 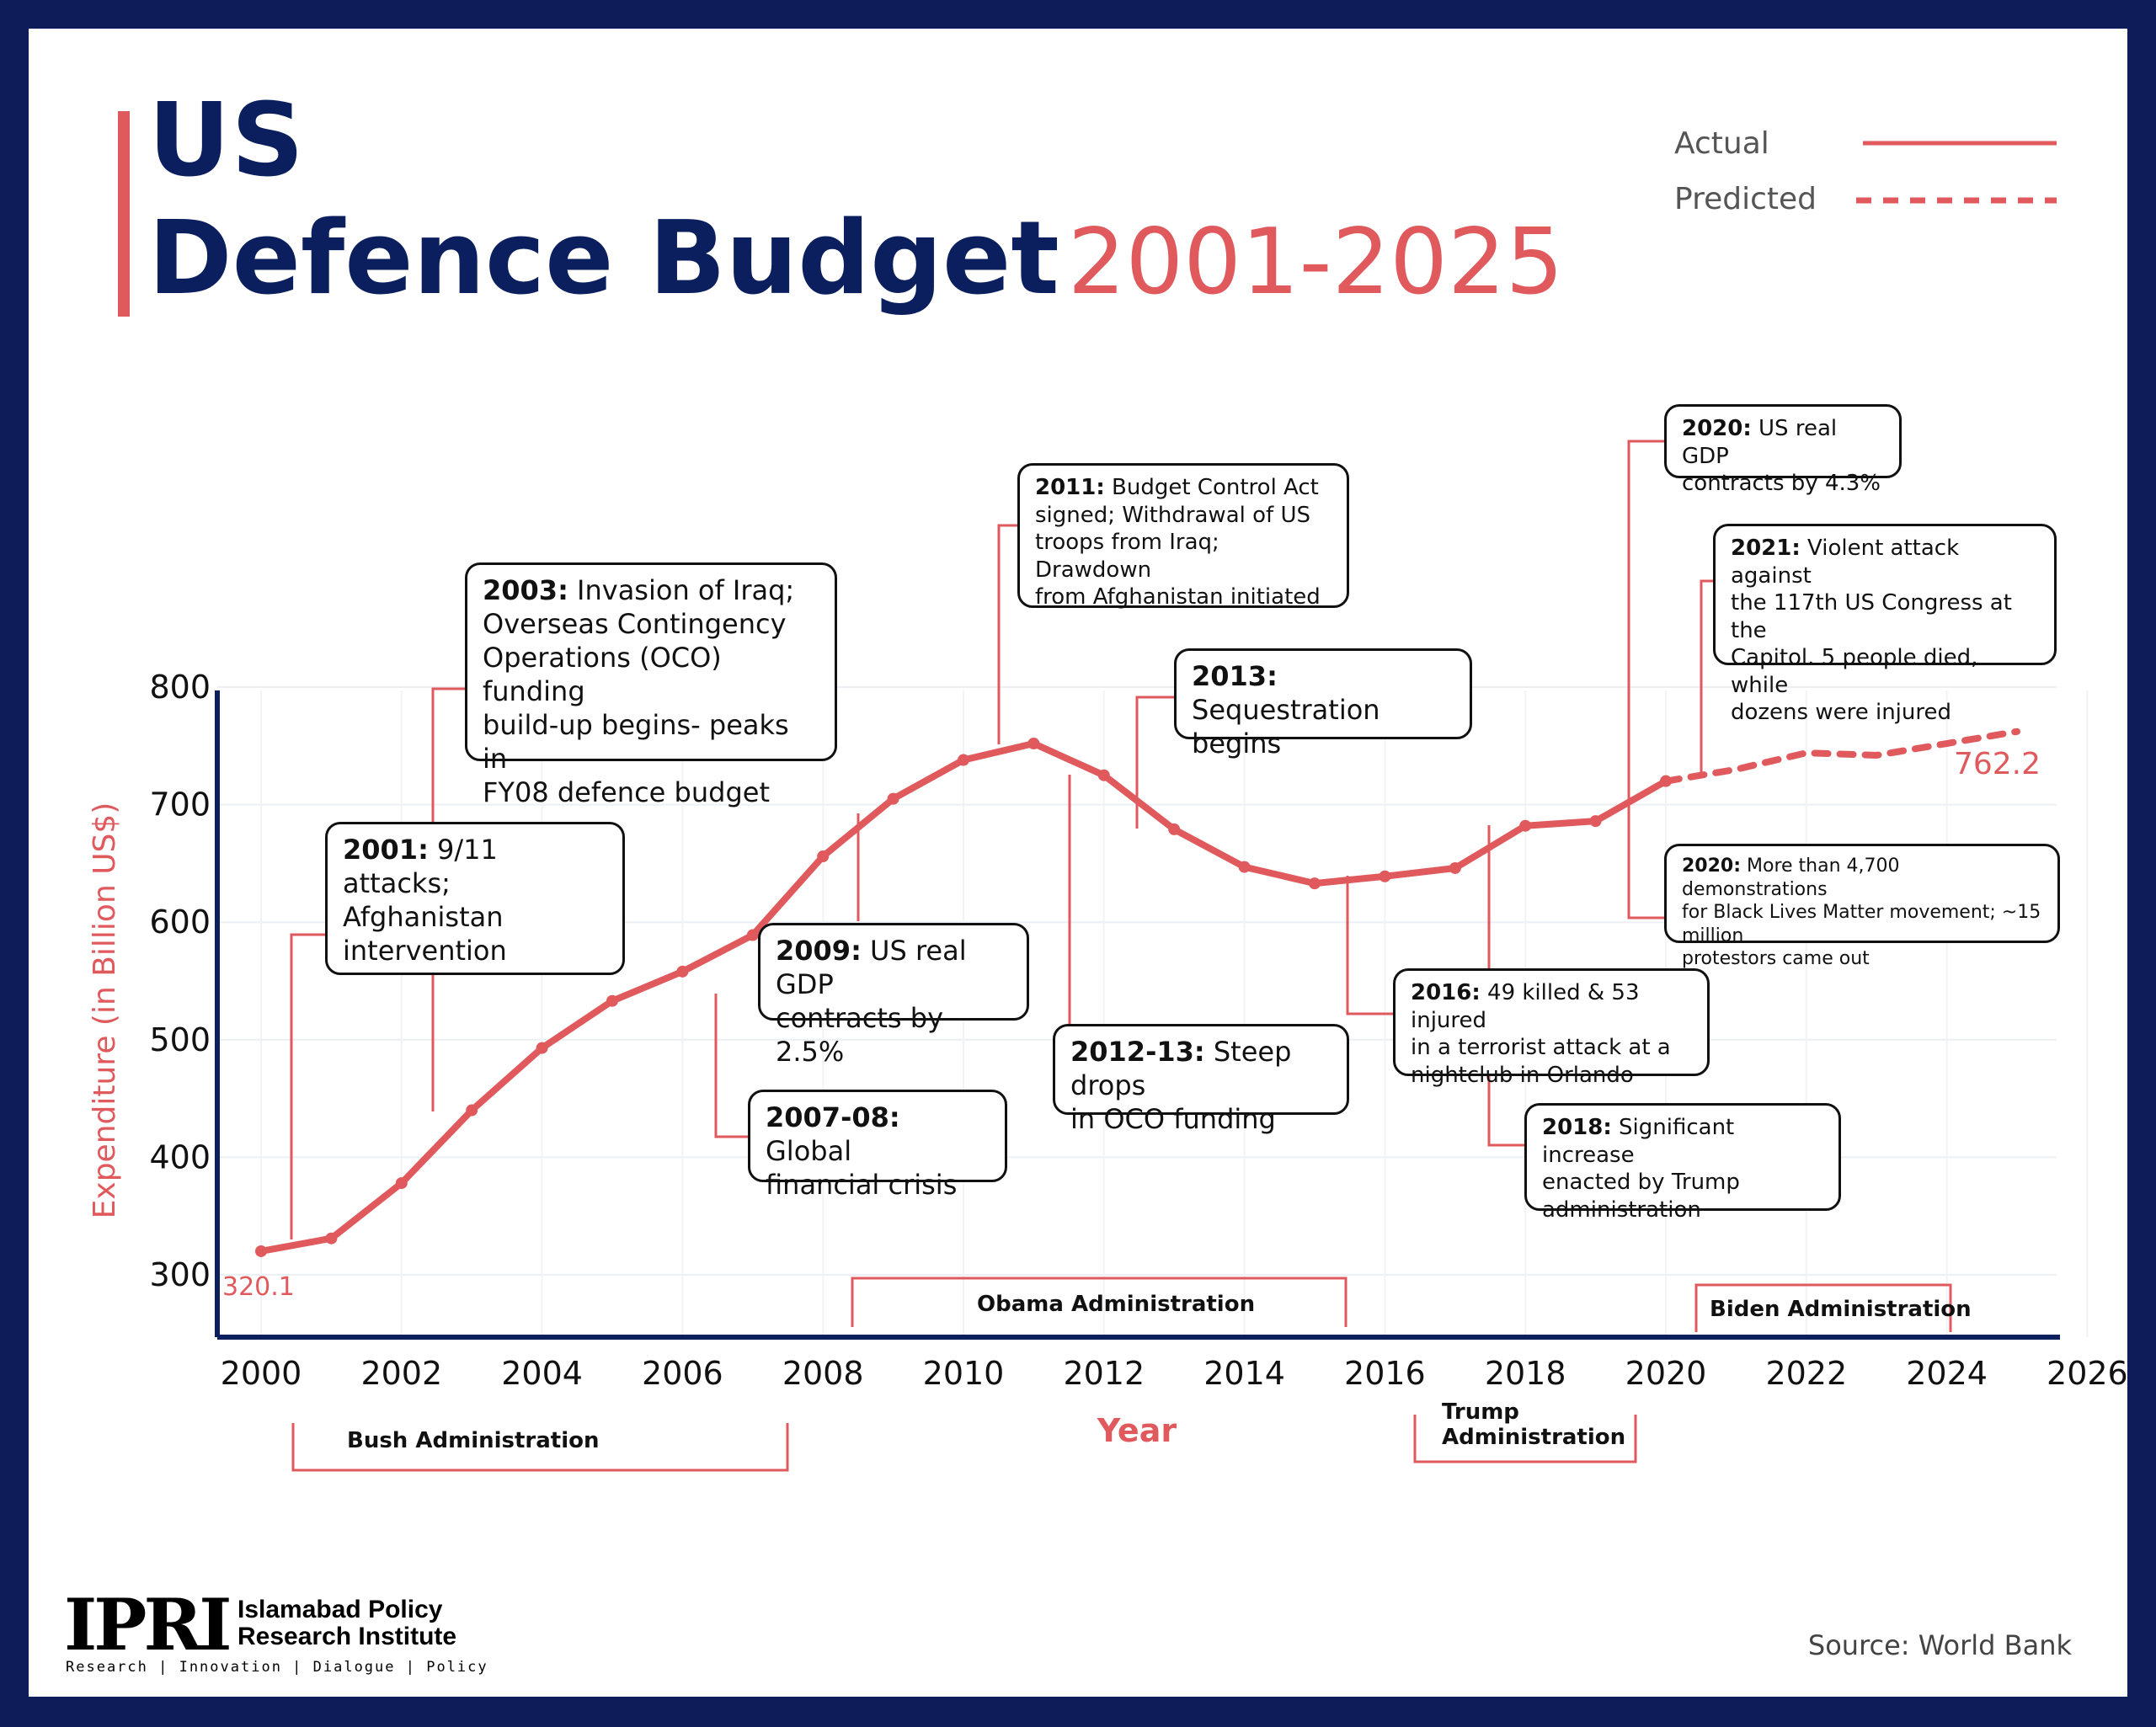 I want to click on callout-text-line: in OCO funding, so click(x=1173, y=1119).